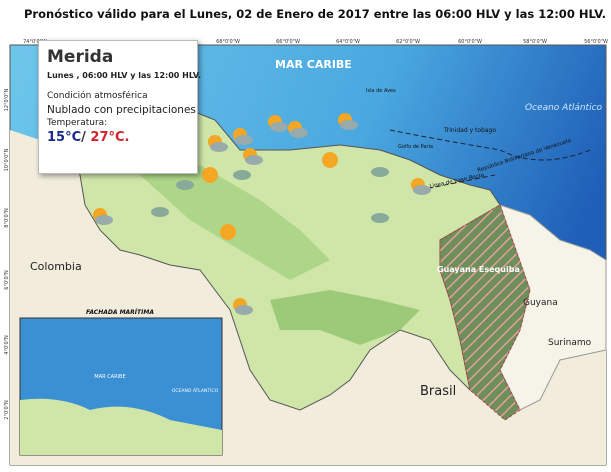 The width and height of the screenshot is (611, 472). I want to click on coord: 62°0'0"W, so click(408, 42).